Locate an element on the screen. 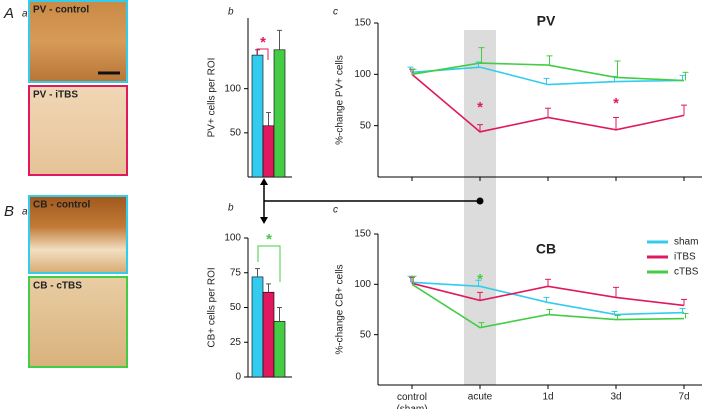 This screenshot has height=409, width=720. legend-label: sham is located at coordinates (686, 242).